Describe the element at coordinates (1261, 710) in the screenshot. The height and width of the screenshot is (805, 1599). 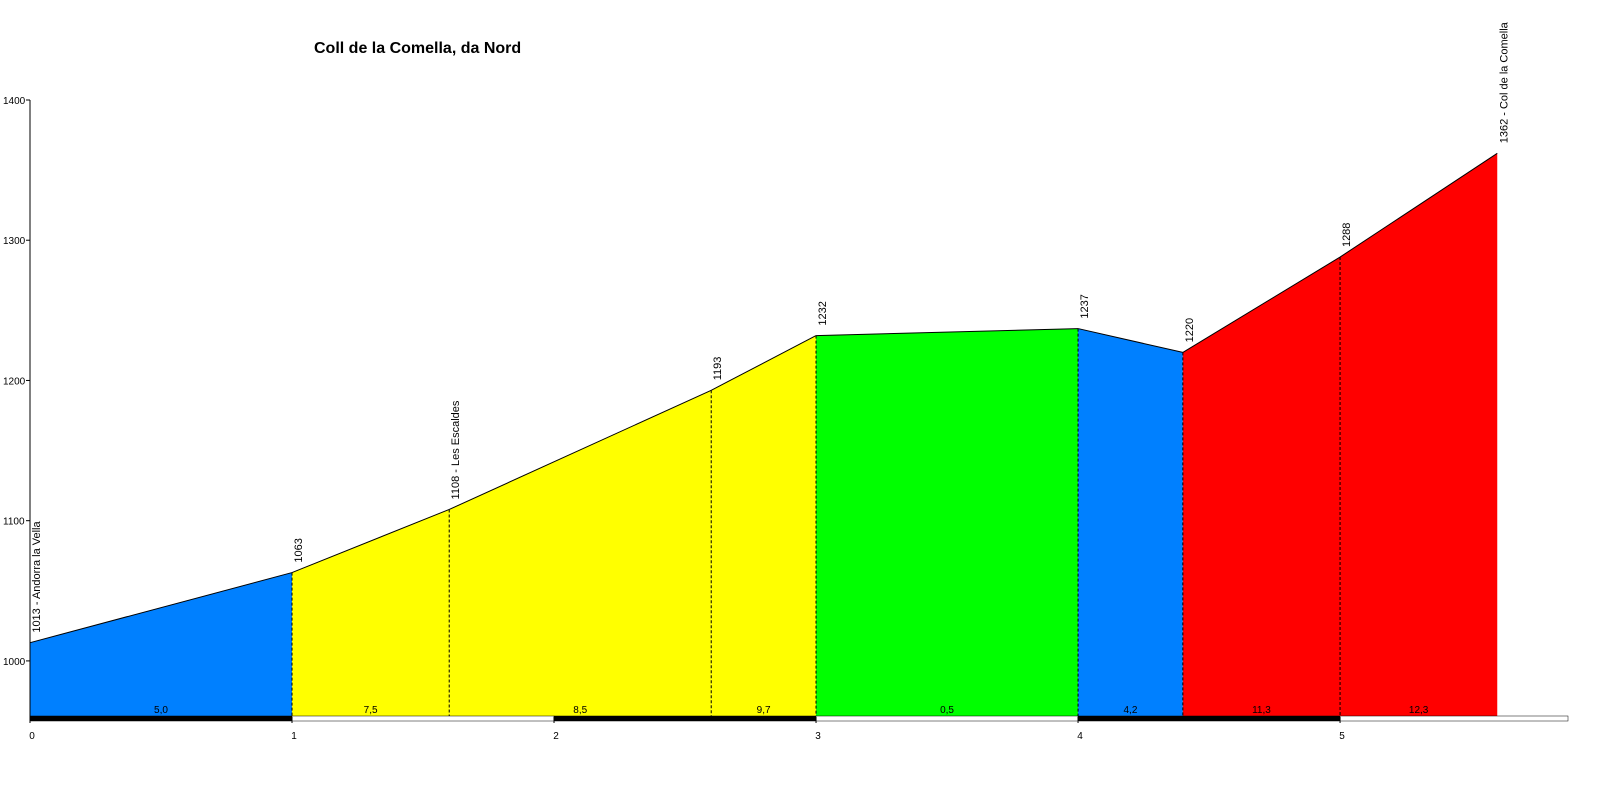
I see `gradient-label: 11,3` at that location.